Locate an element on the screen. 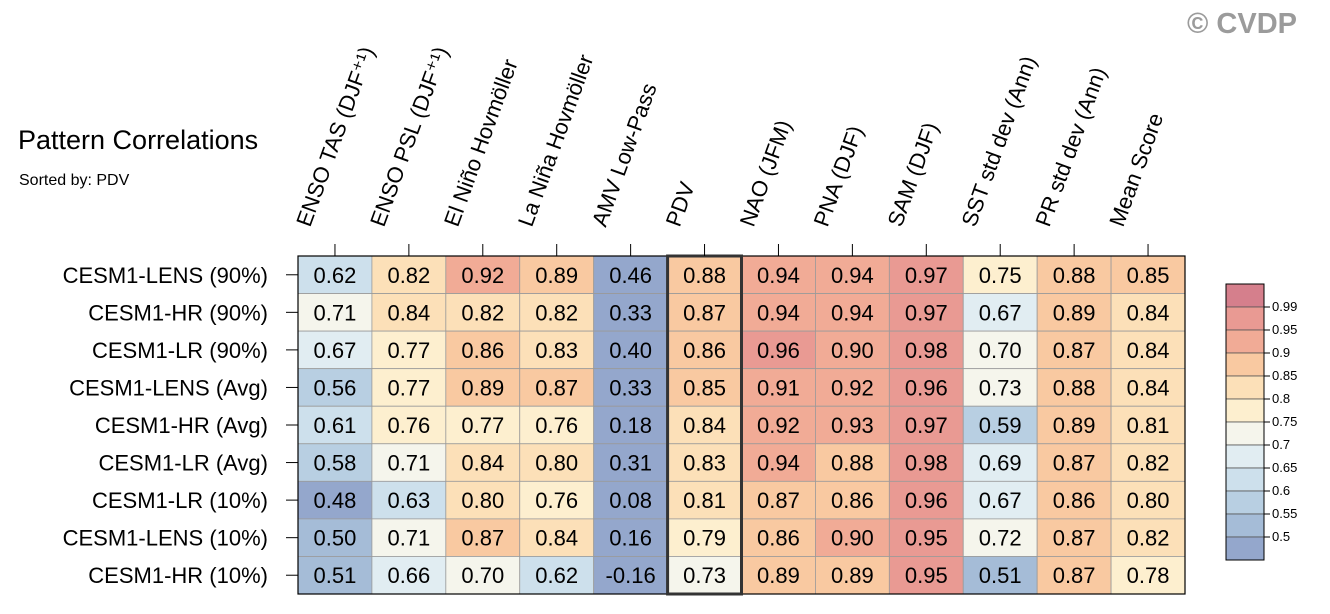 This screenshot has height=614, width=1330. colorbar-label: 0.9 is located at coordinates (1281, 352).